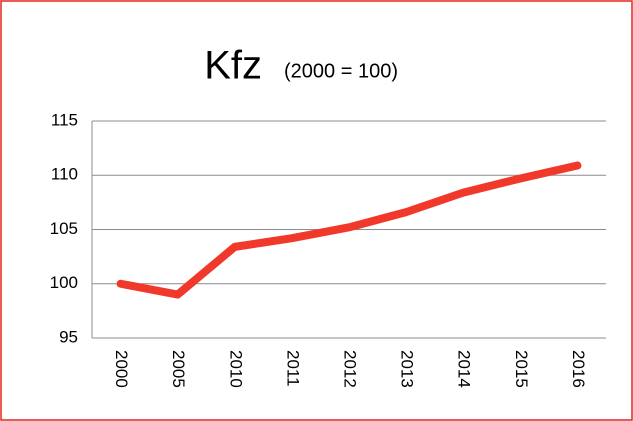  Describe the element at coordinates (64, 119) in the screenshot. I see `y-tick-label: 115` at that location.